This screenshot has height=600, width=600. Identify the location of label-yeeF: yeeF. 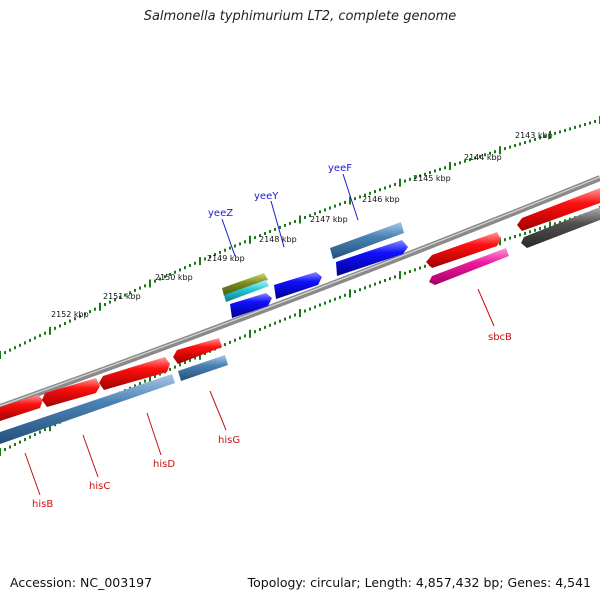
(340, 168).